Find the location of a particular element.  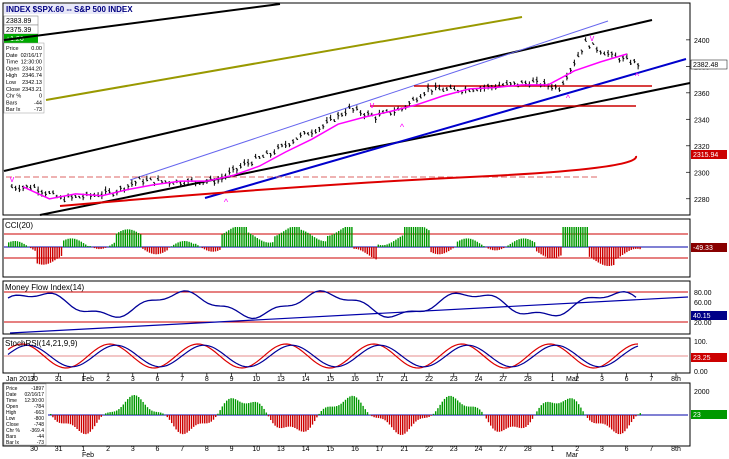

info-value: -44 is located at coordinates (40, 437).